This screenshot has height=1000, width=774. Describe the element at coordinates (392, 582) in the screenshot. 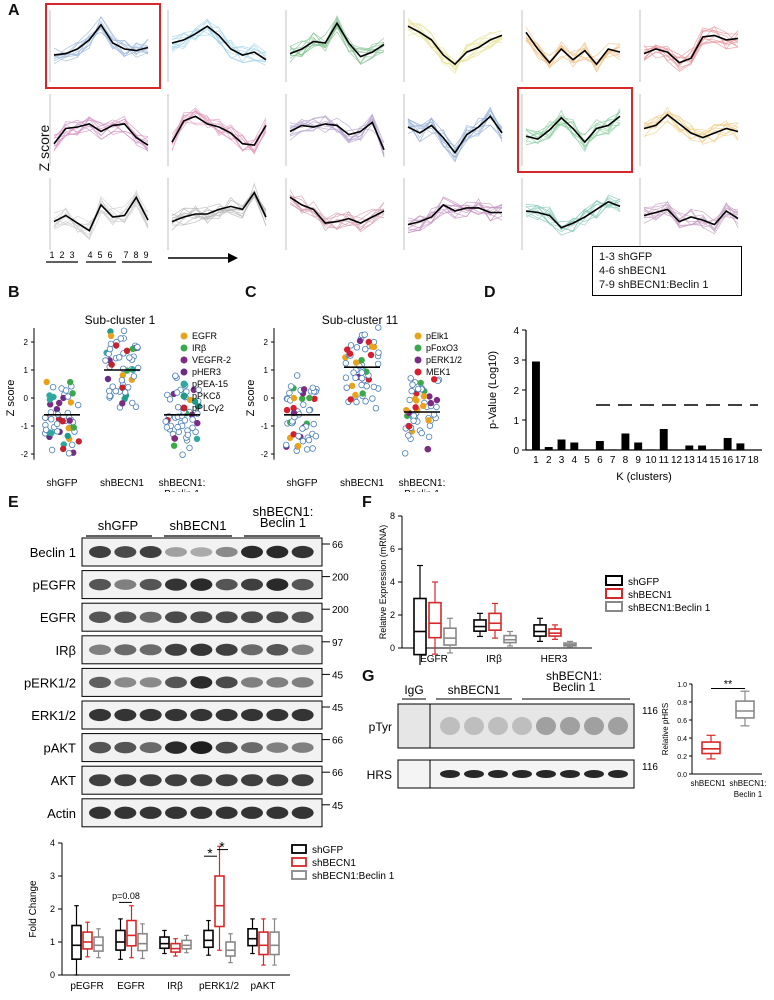

I see `y-tick-label: 4` at that location.